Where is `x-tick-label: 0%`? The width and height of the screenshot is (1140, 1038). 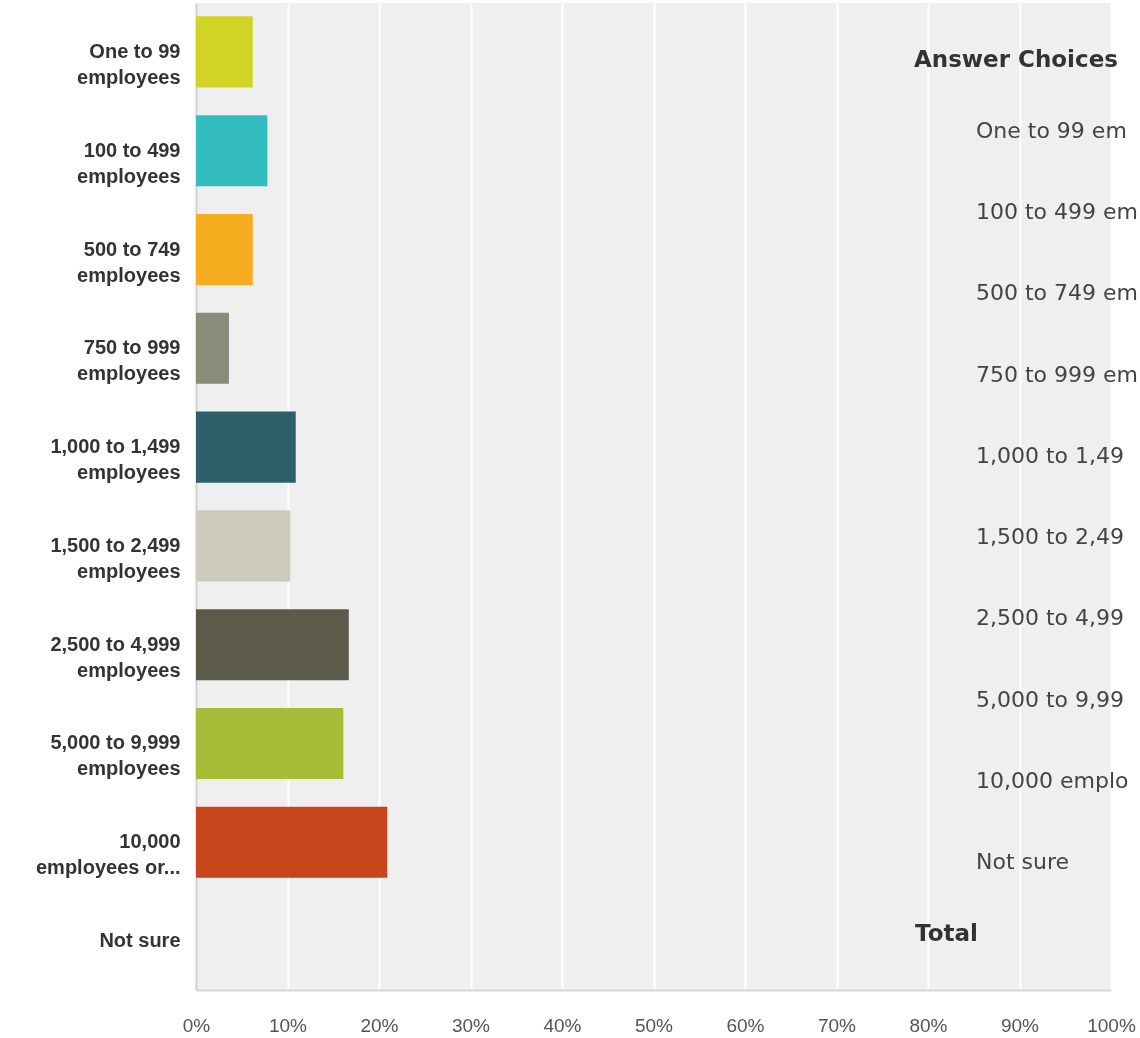
x-tick-label: 0% is located at coordinates (196, 1025).